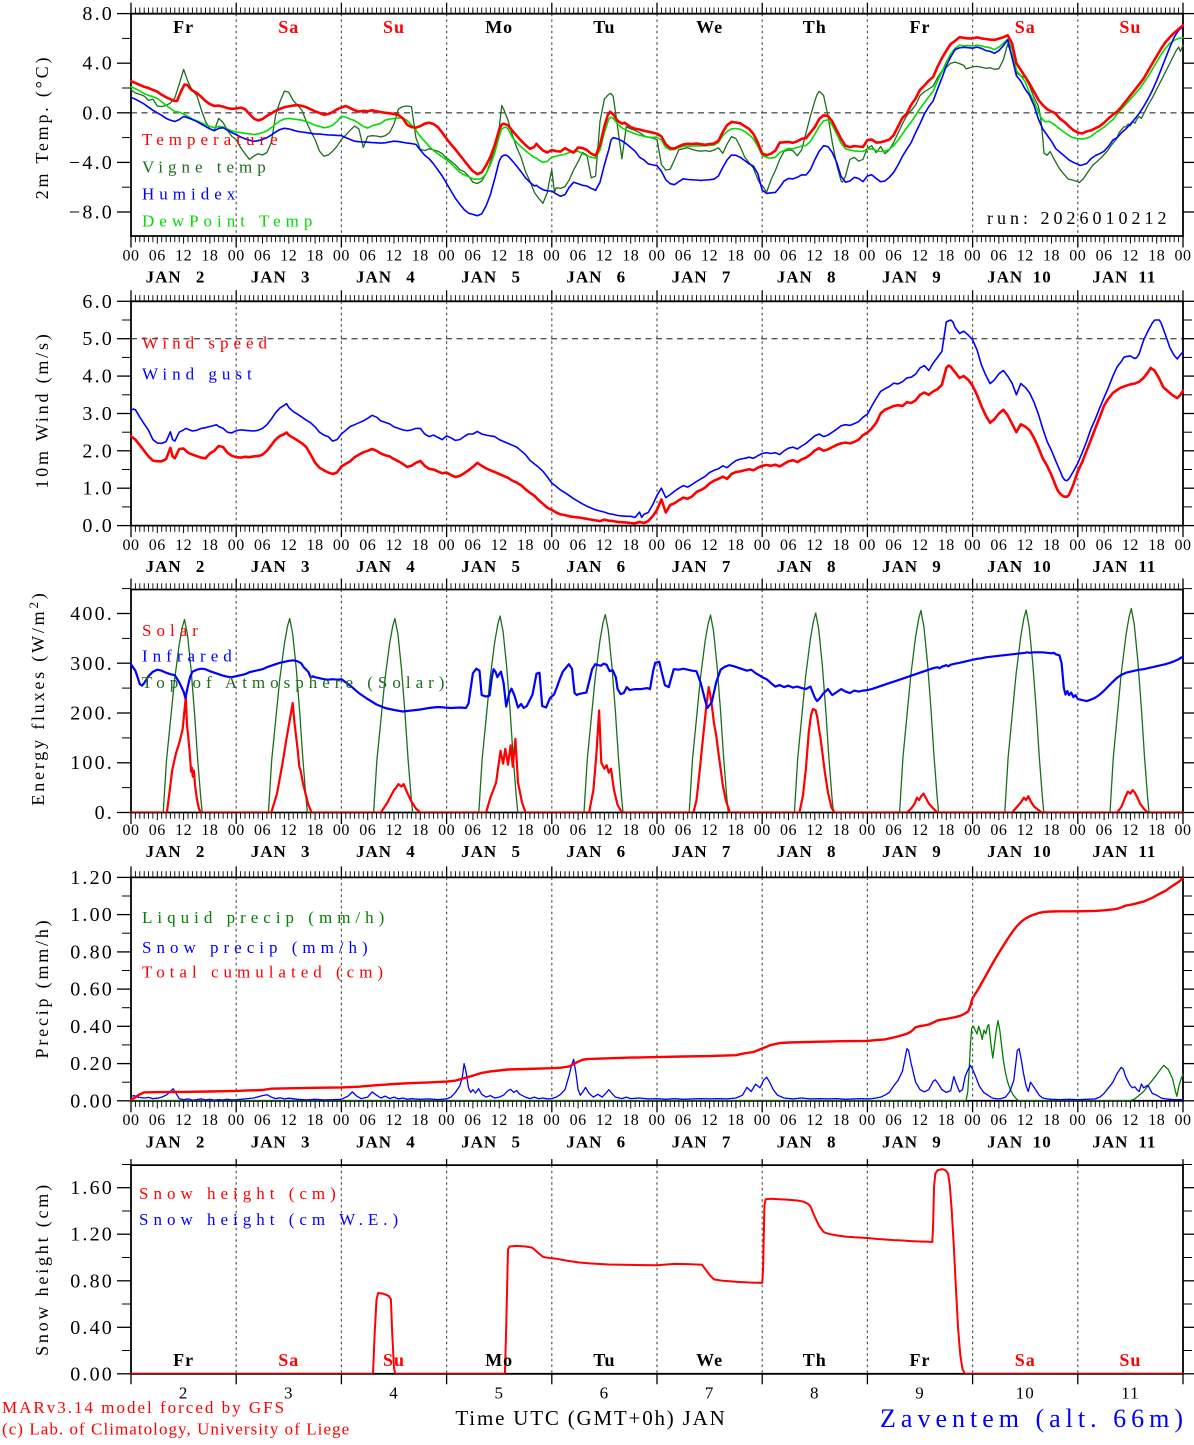 Image resolution: width=1194 pixels, height=1445 pixels. Describe the element at coordinates (189, 656) in the screenshot. I see `svg-text: Infrared` at that location.